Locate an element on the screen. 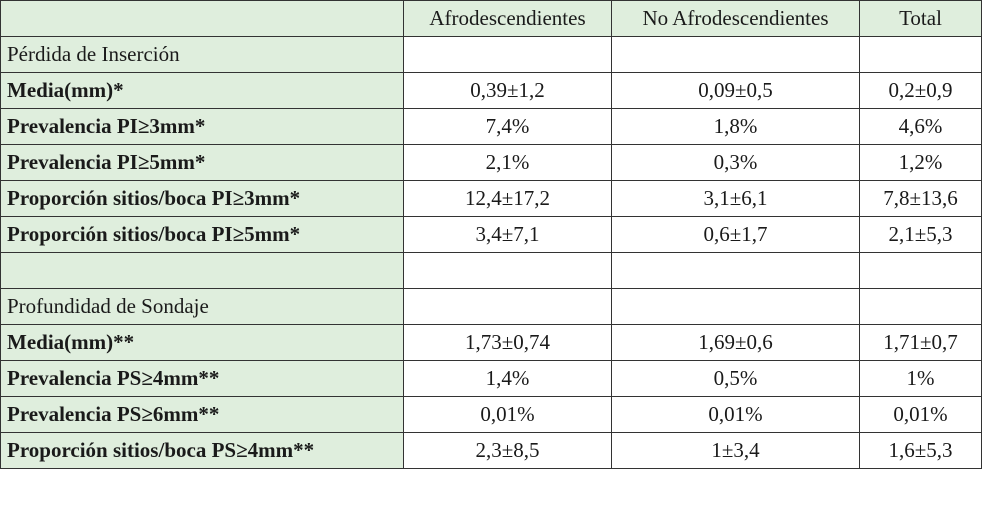 This screenshot has width=983, height=509. header-afrodescendientes: Afrodescendientes is located at coordinates (507, 18).